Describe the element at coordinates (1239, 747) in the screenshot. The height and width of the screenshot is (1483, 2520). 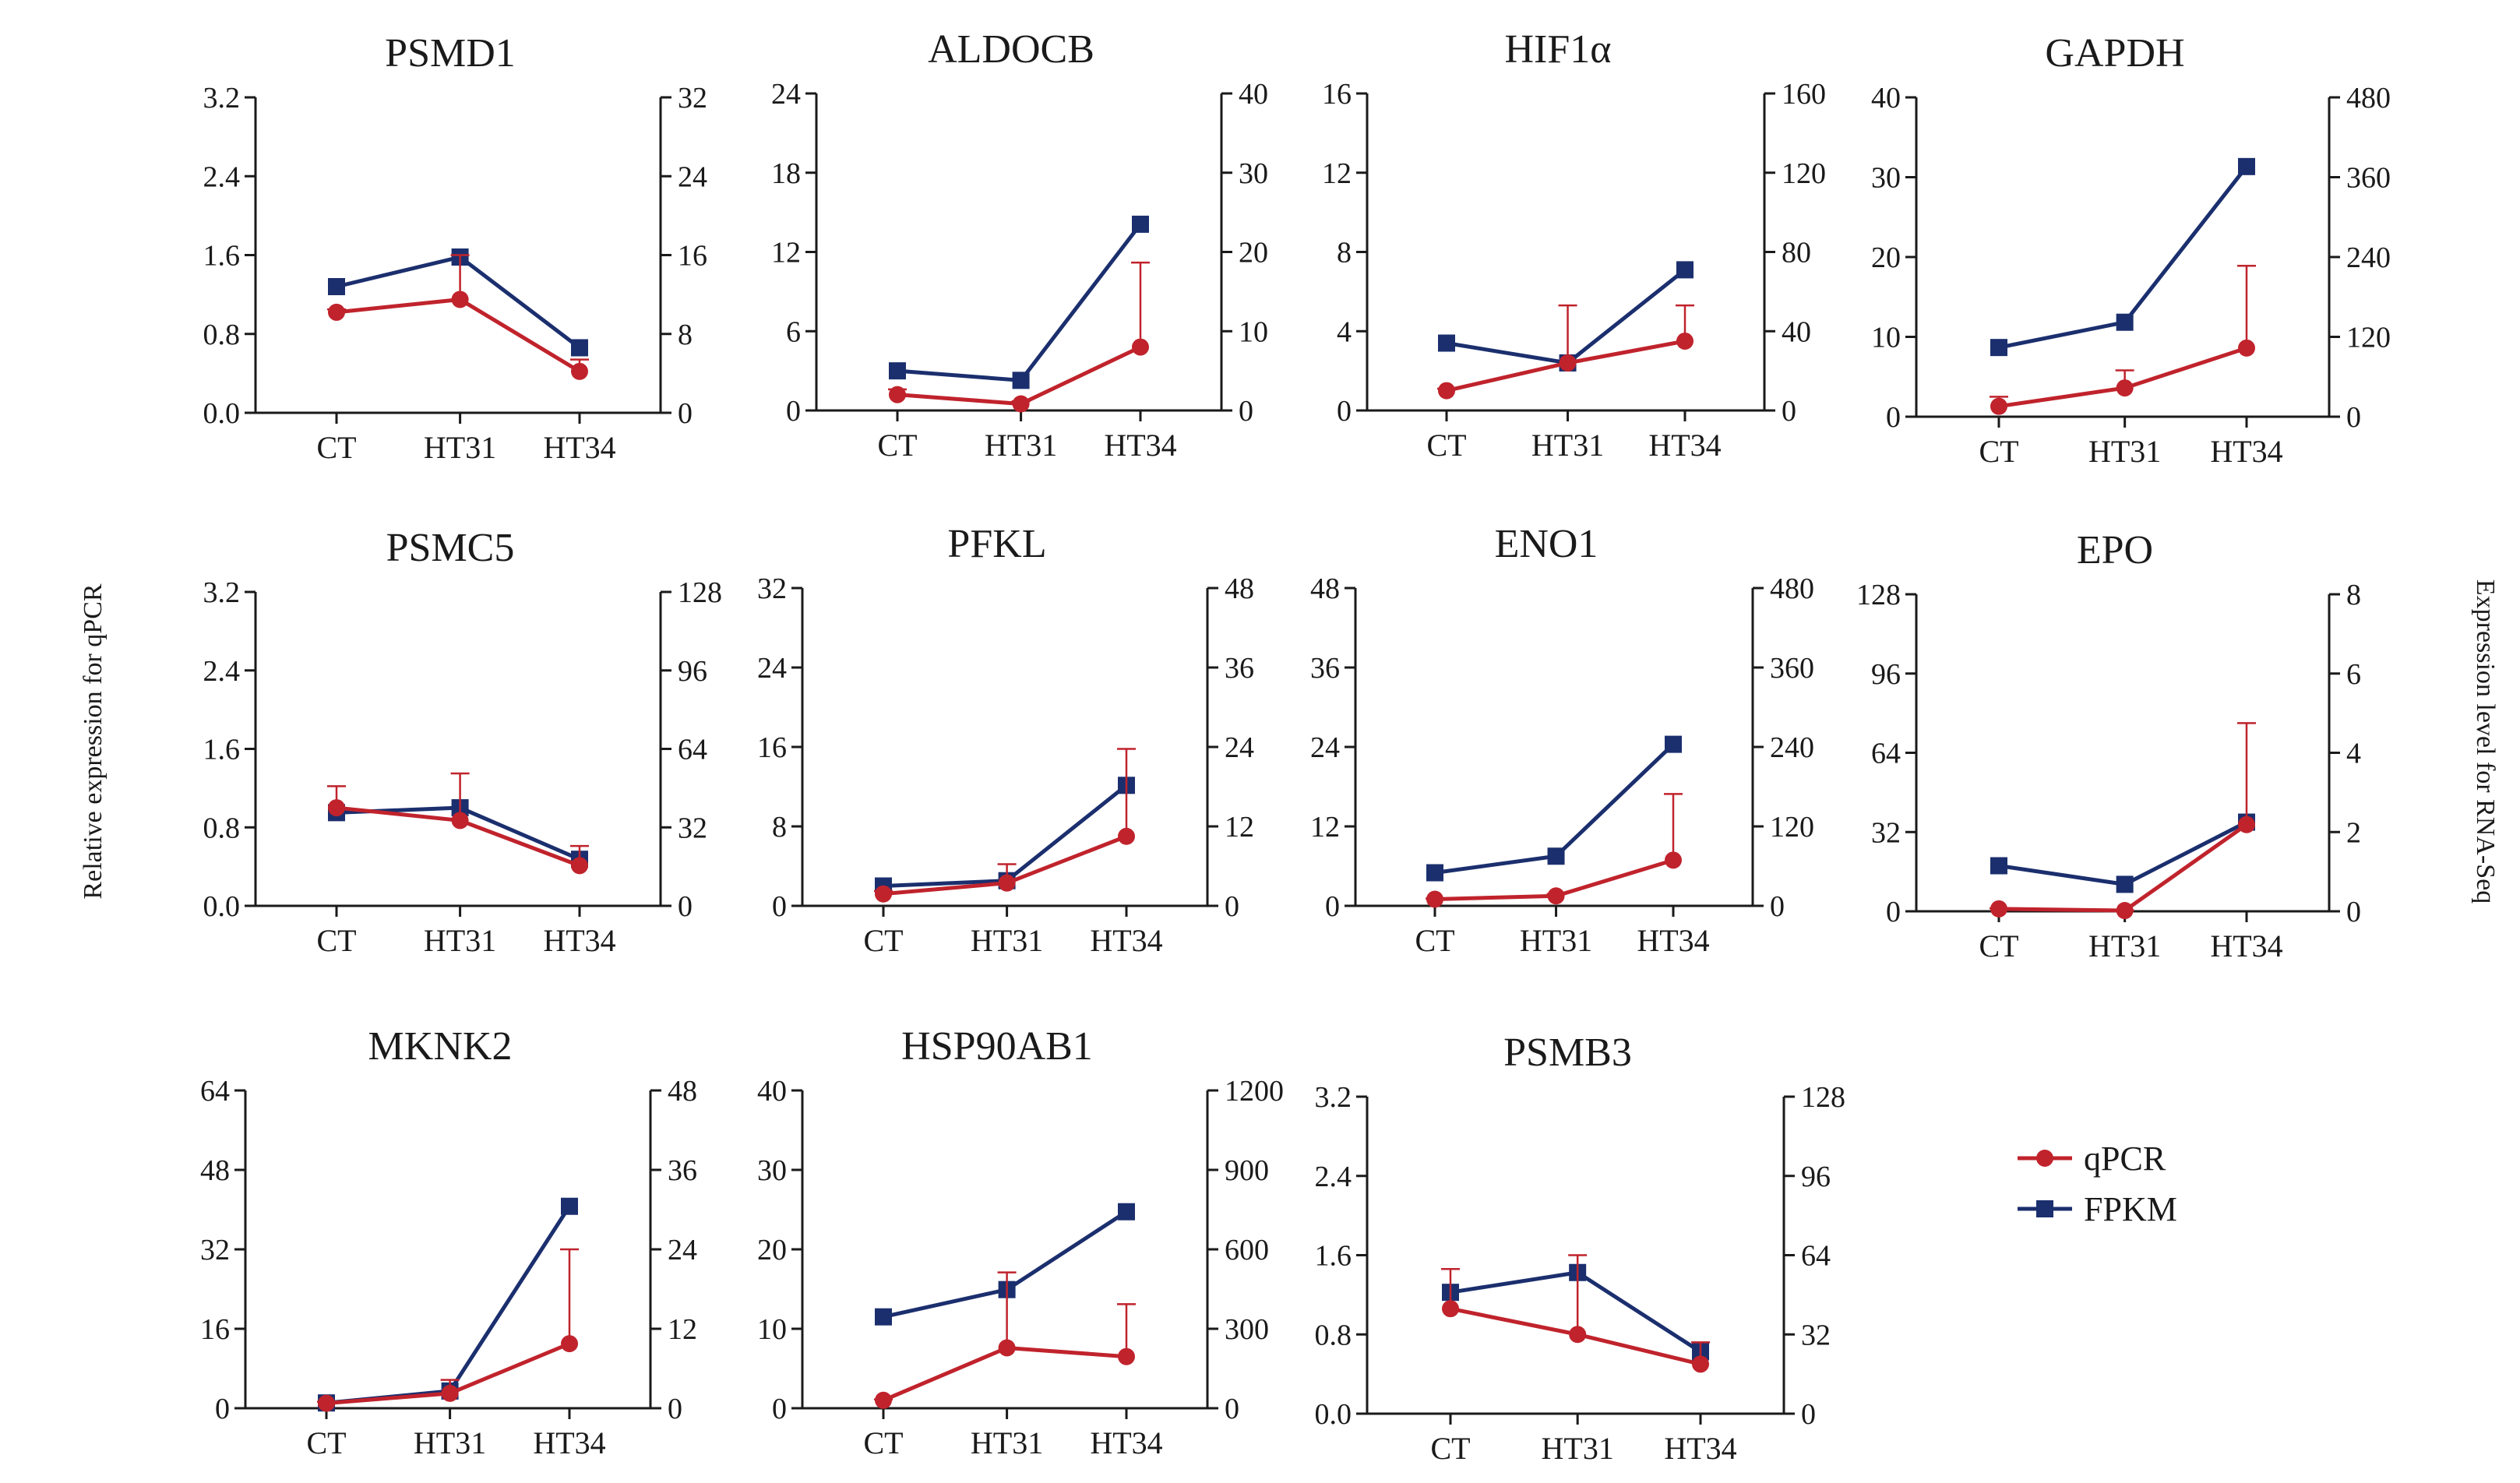
I see `right-tick-label: 24` at that location.